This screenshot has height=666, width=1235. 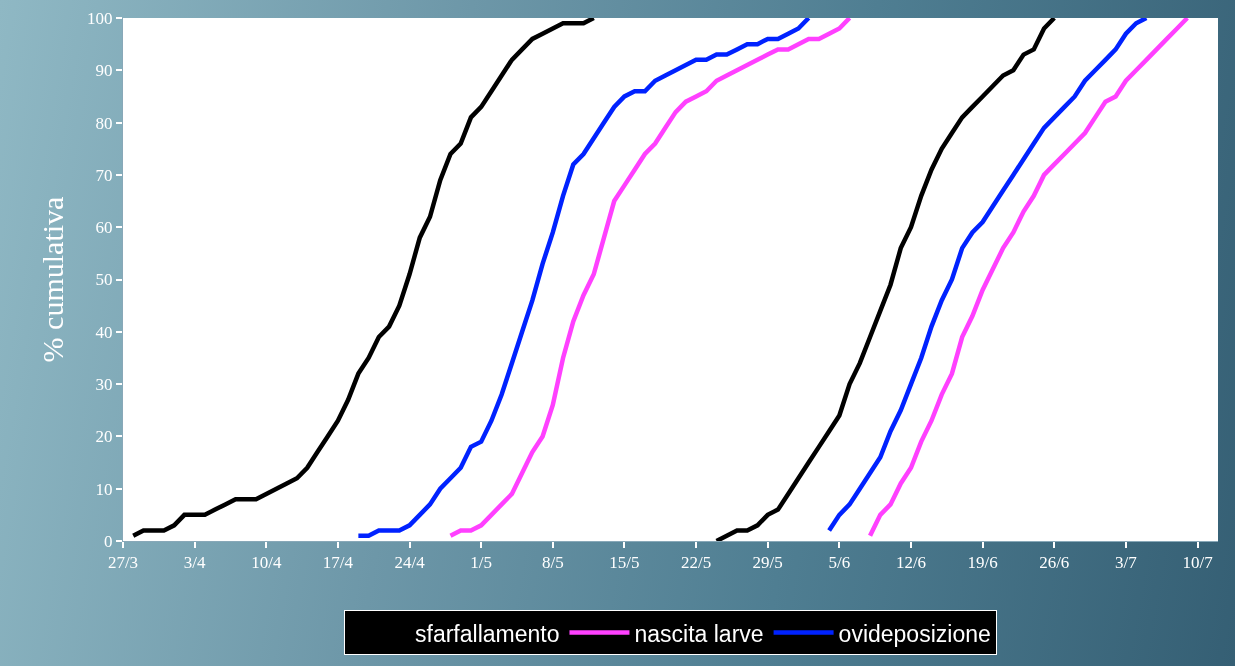 What do you see at coordinates (914, 633) in the screenshot?
I see `legend-label: ovideposizione` at bounding box center [914, 633].